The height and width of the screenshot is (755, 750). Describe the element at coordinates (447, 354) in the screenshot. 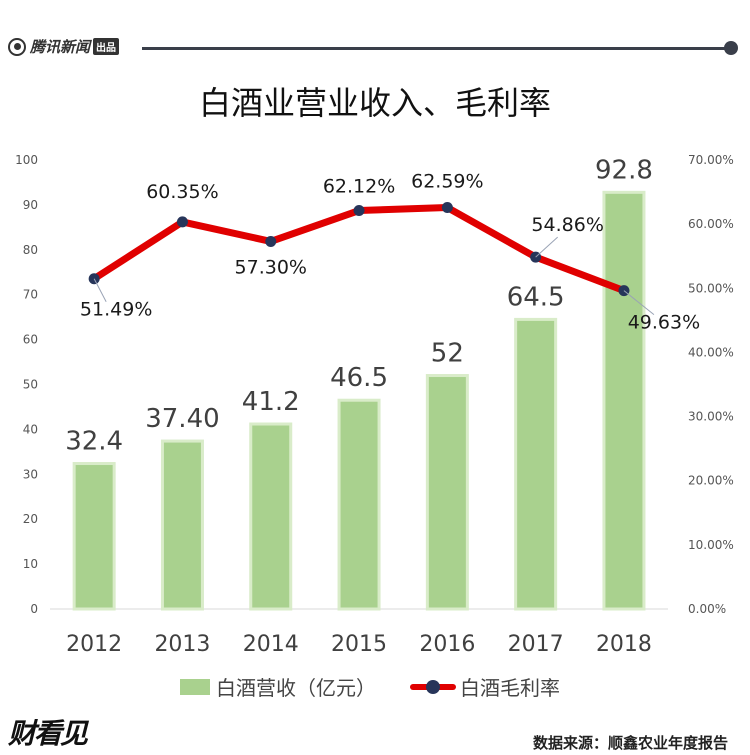

I see `bar-value-label: 52` at that location.